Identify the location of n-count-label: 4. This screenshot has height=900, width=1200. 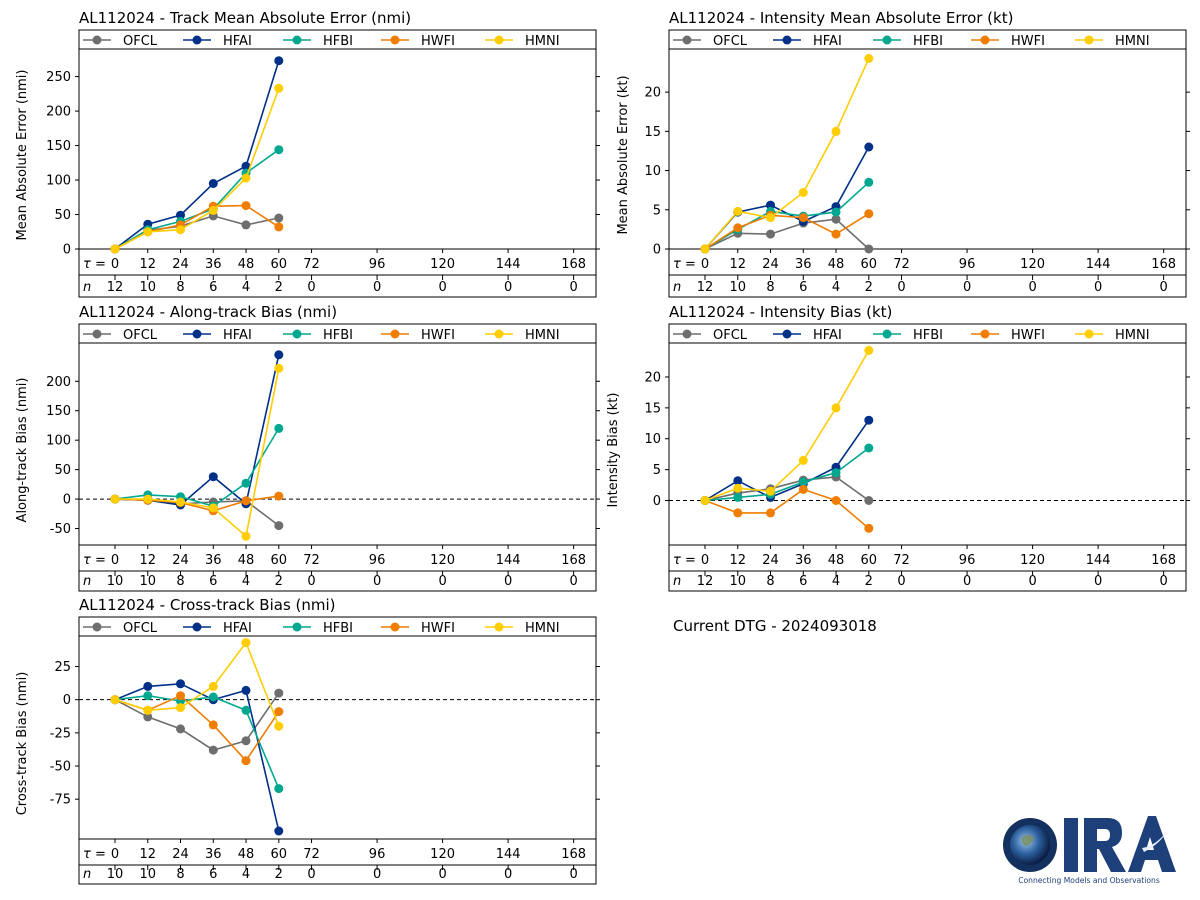
(836, 581).